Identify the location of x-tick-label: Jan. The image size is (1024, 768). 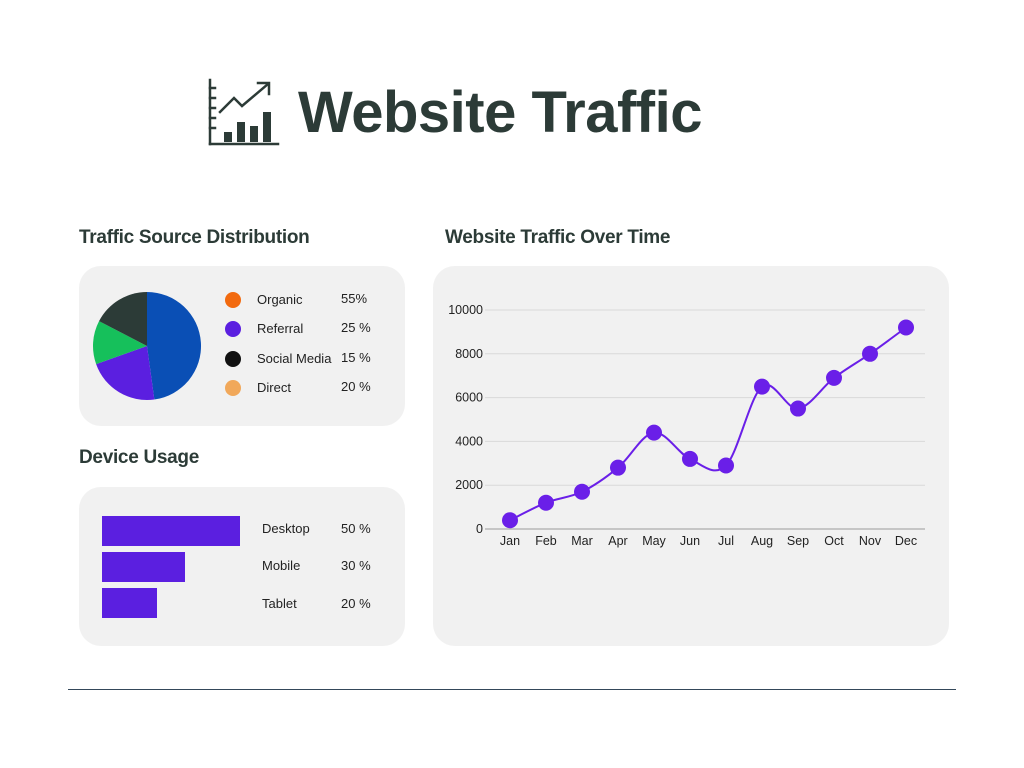
(510, 541).